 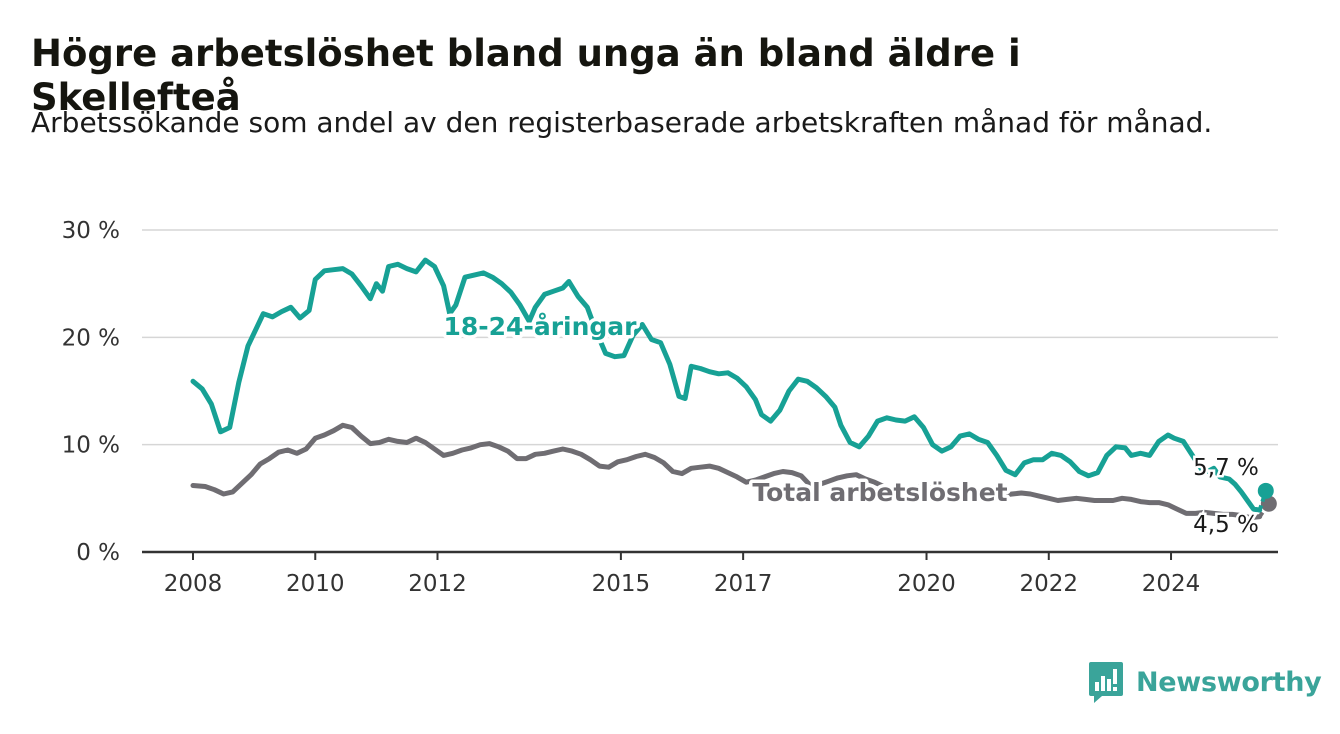 What do you see at coordinates (926, 584) in the screenshot?
I see `x-tick-label: 2020` at bounding box center [926, 584].